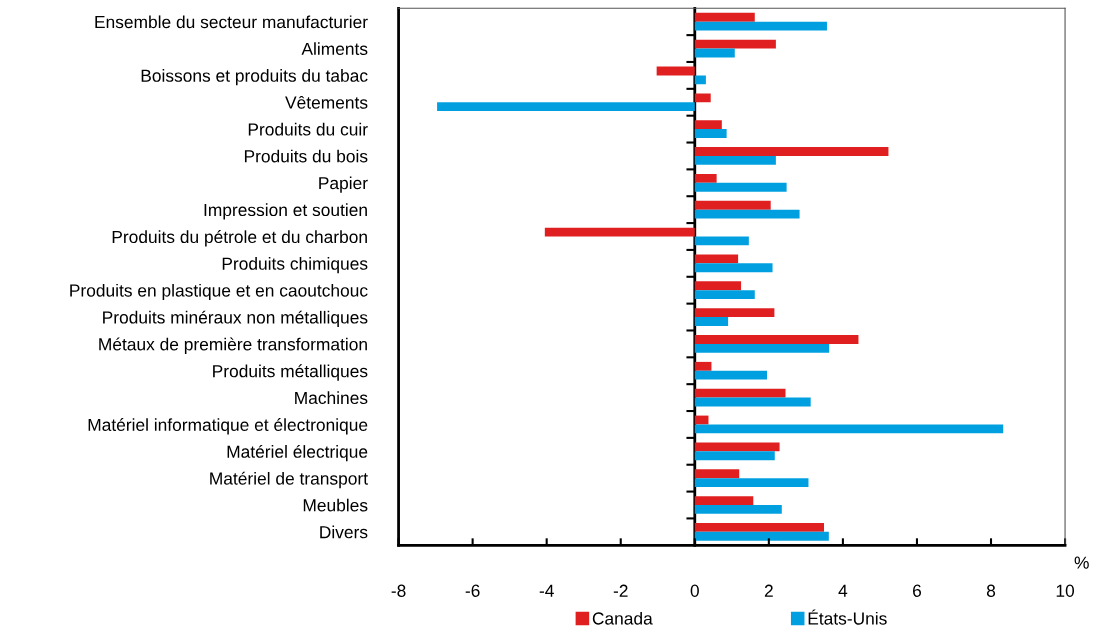 This screenshot has width=1098, height=637. Describe the element at coordinates (335, 505) in the screenshot. I see `y-tick-label: Meubles` at that location.